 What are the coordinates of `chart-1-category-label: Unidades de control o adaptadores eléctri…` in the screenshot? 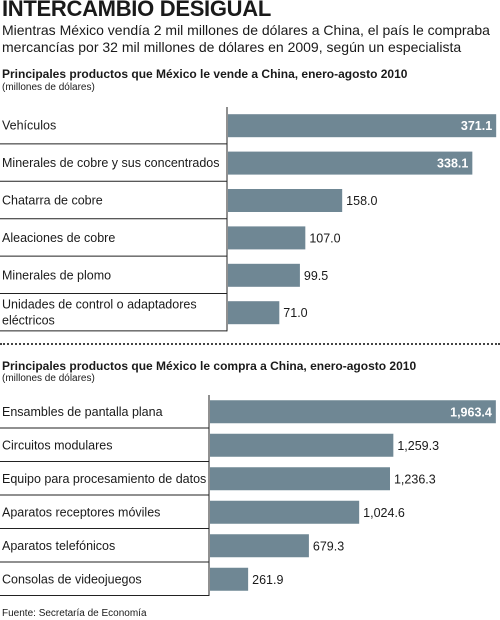 It's located at (99, 313).